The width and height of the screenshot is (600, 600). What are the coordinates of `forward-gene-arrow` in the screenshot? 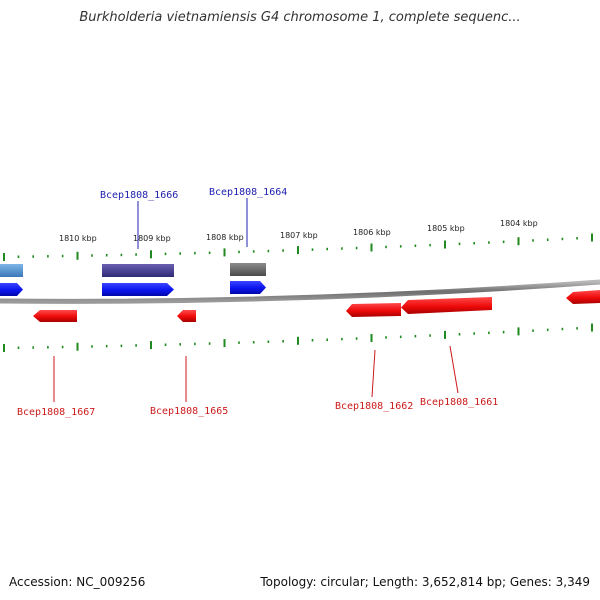 It's located at (11, 289).